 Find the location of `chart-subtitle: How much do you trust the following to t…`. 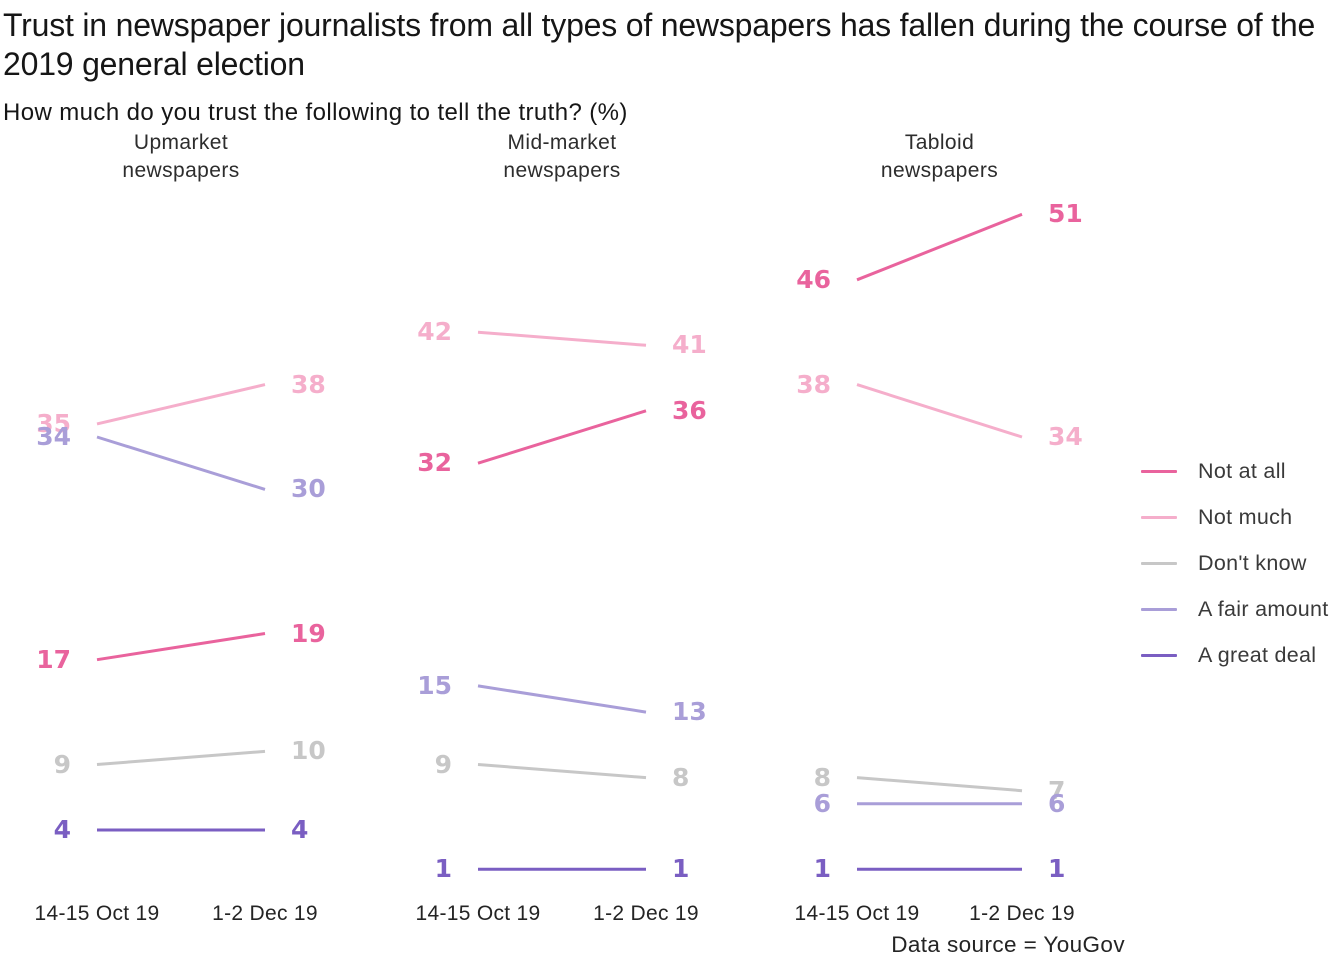

chart-subtitle: How much do you trust the following to t… is located at coordinates (315, 112).